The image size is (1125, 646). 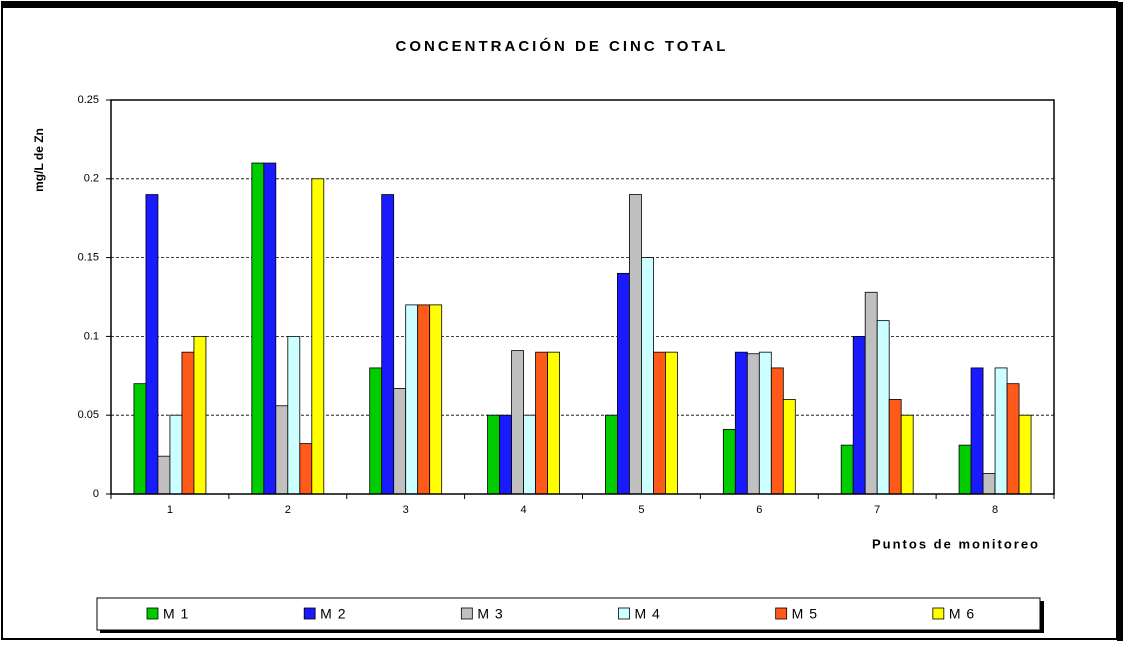 What do you see at coordinates (91, 336) in the screenshot?
I see `y-tick-label: 0.1` at bounding box center [91, 336].